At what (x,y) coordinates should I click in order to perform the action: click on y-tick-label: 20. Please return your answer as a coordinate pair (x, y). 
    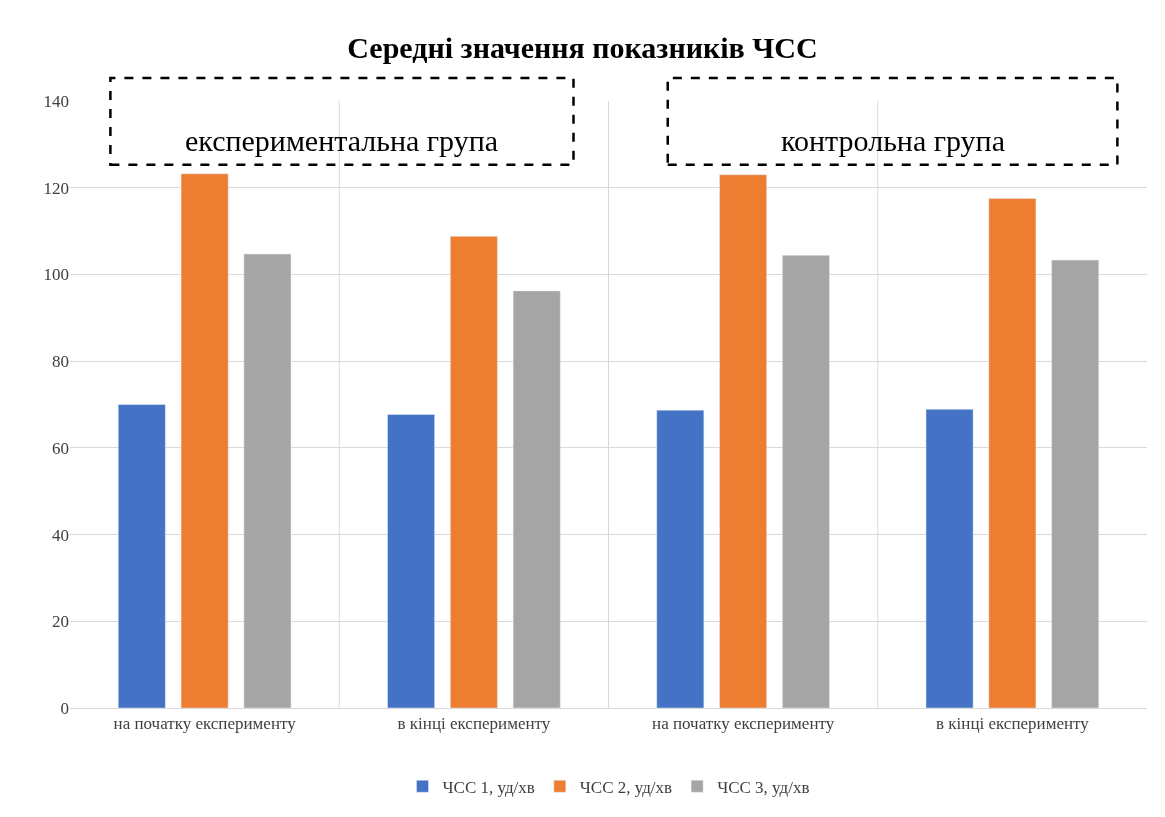
    Looking at the image, I should click on (60, 622).